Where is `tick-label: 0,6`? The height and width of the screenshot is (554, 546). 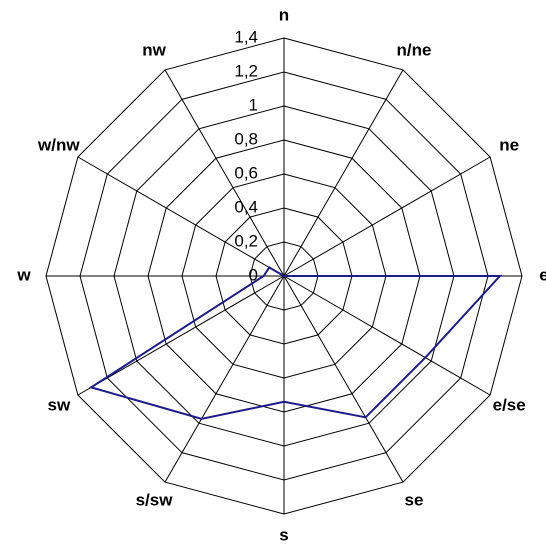 tick-label: 0,6 is located at coordinates (246, 172).